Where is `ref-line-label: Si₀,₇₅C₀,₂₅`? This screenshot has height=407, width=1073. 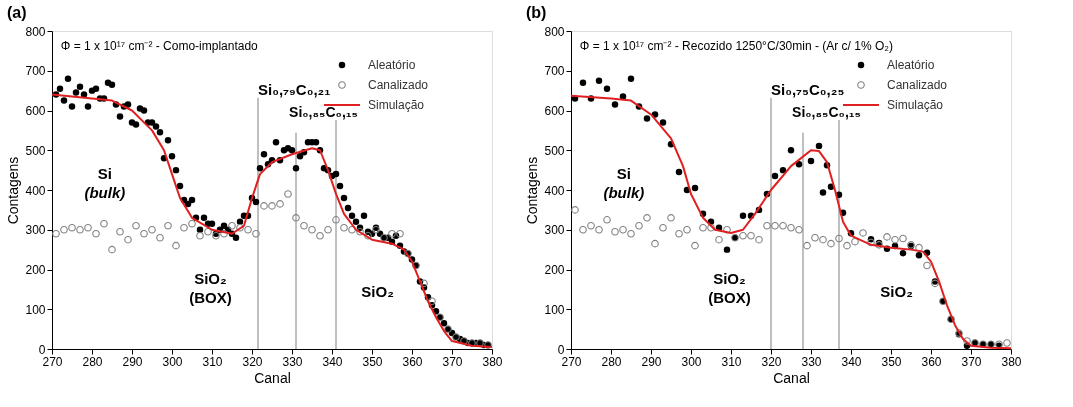 ref-line-label: Si₀,₇₅C₀,₂₅ is located at coordinates (808, 89).